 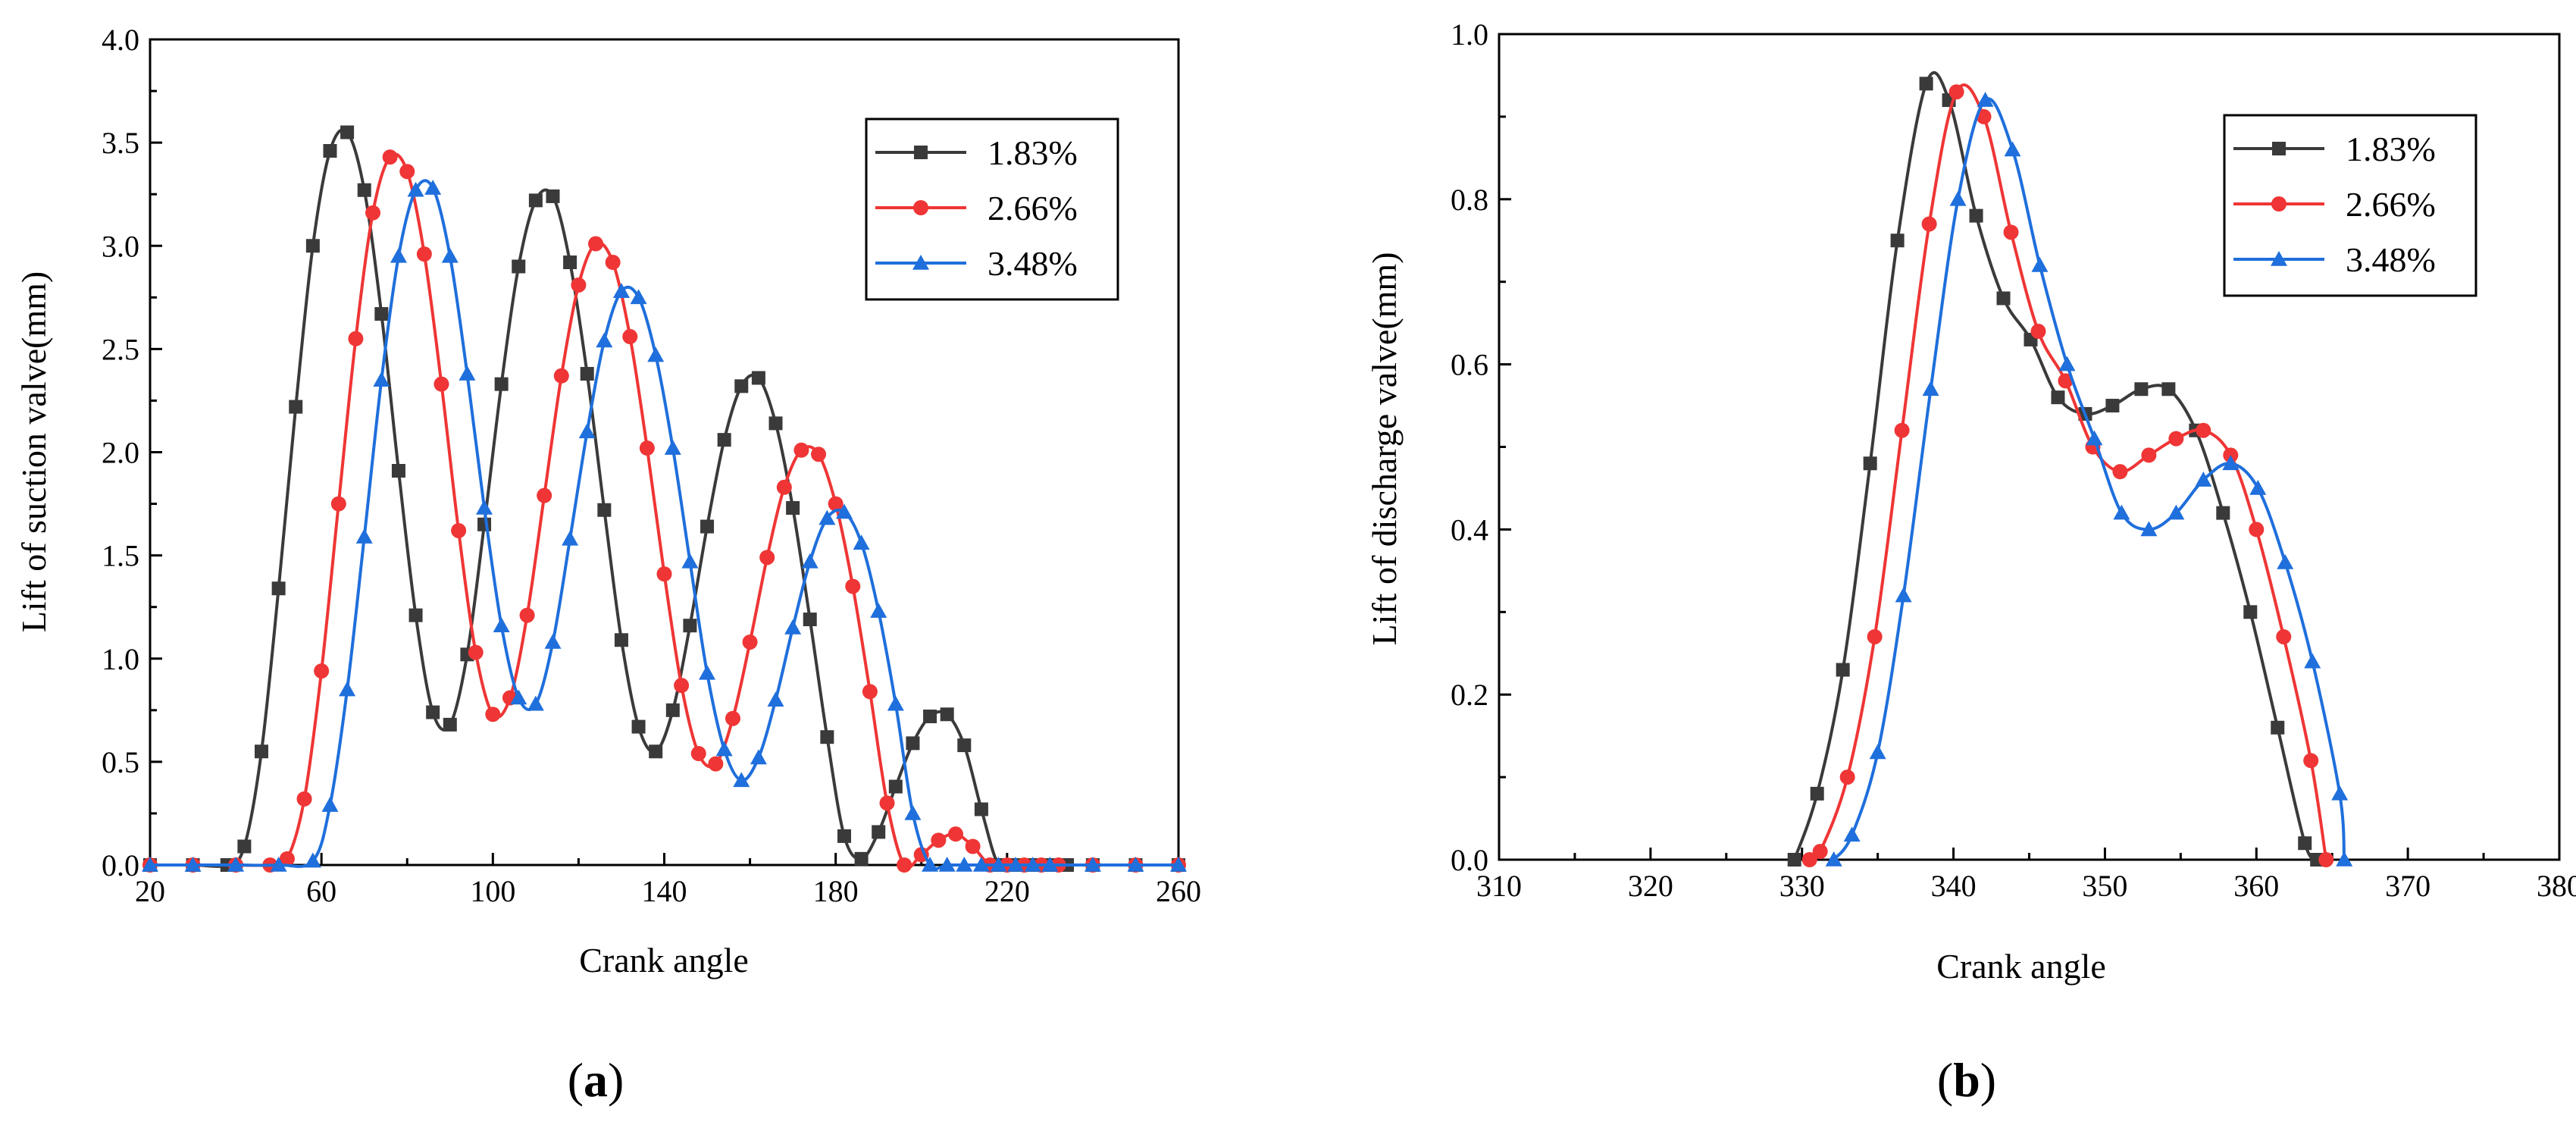 What do you see at coordinates (120, 659) in the screenshot?
I see `y-tick-label: 1.0` at bounding box center [120, 659].